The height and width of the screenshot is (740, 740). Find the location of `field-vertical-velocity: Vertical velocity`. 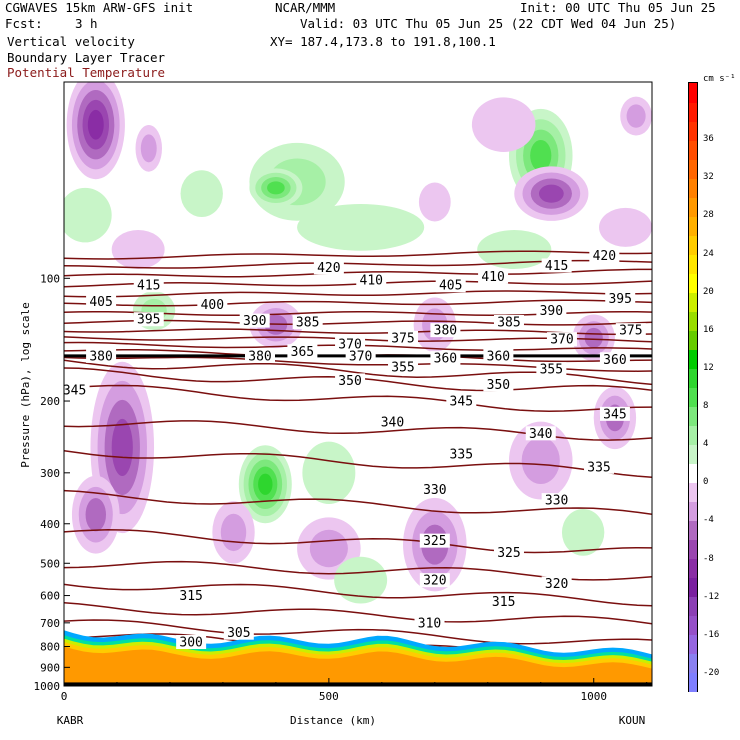

field-vertical-velocity: Vertical velocity is located at coordinates (71, 41).